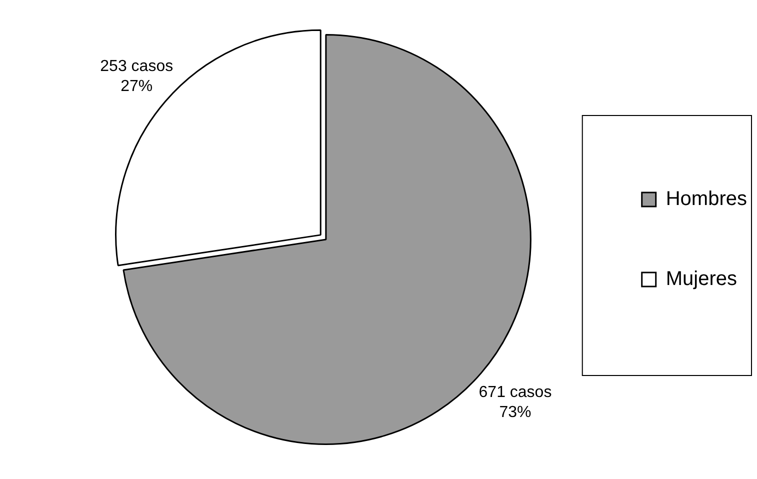  I want to click on legend-label: Mujeres, so click(702, 279).